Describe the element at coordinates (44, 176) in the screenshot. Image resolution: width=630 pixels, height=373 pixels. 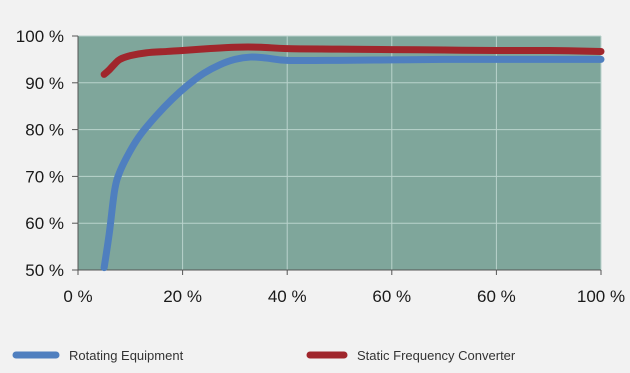
I see `y-tick-label-2: 70 %` at that location.